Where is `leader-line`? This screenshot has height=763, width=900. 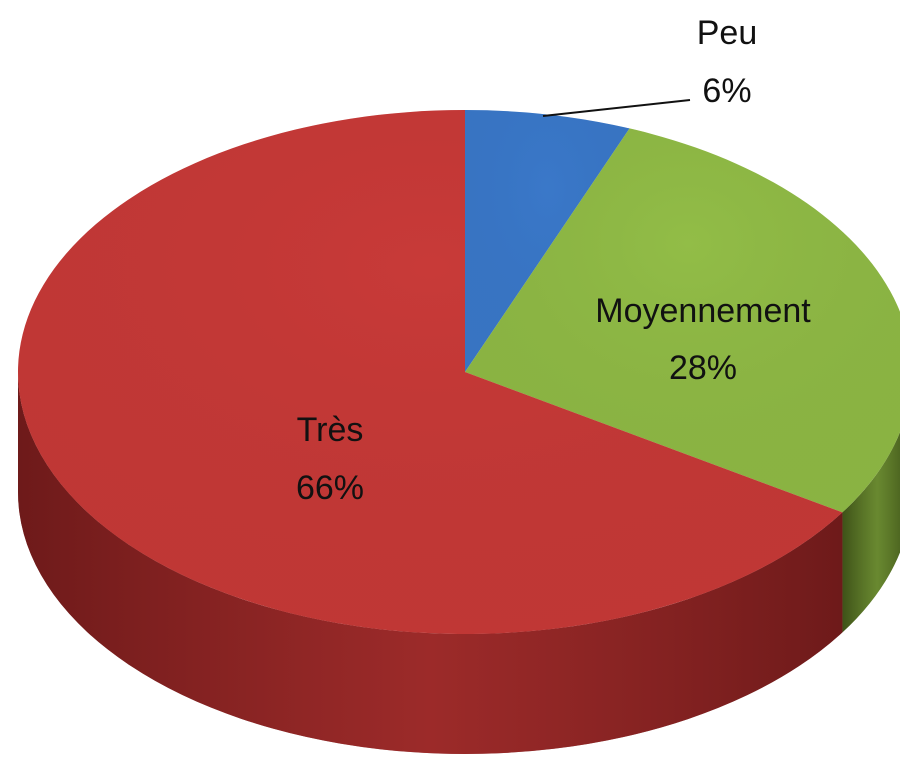
leader-line is located at coordinates (616, 108).